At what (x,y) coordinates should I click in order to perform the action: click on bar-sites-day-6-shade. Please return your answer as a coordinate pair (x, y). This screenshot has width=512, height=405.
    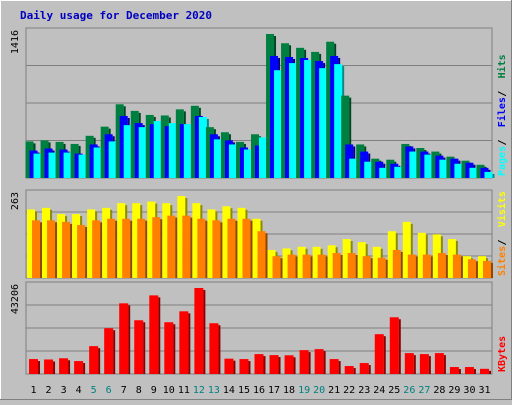
    Looking at the image, I should click on (116, 249).